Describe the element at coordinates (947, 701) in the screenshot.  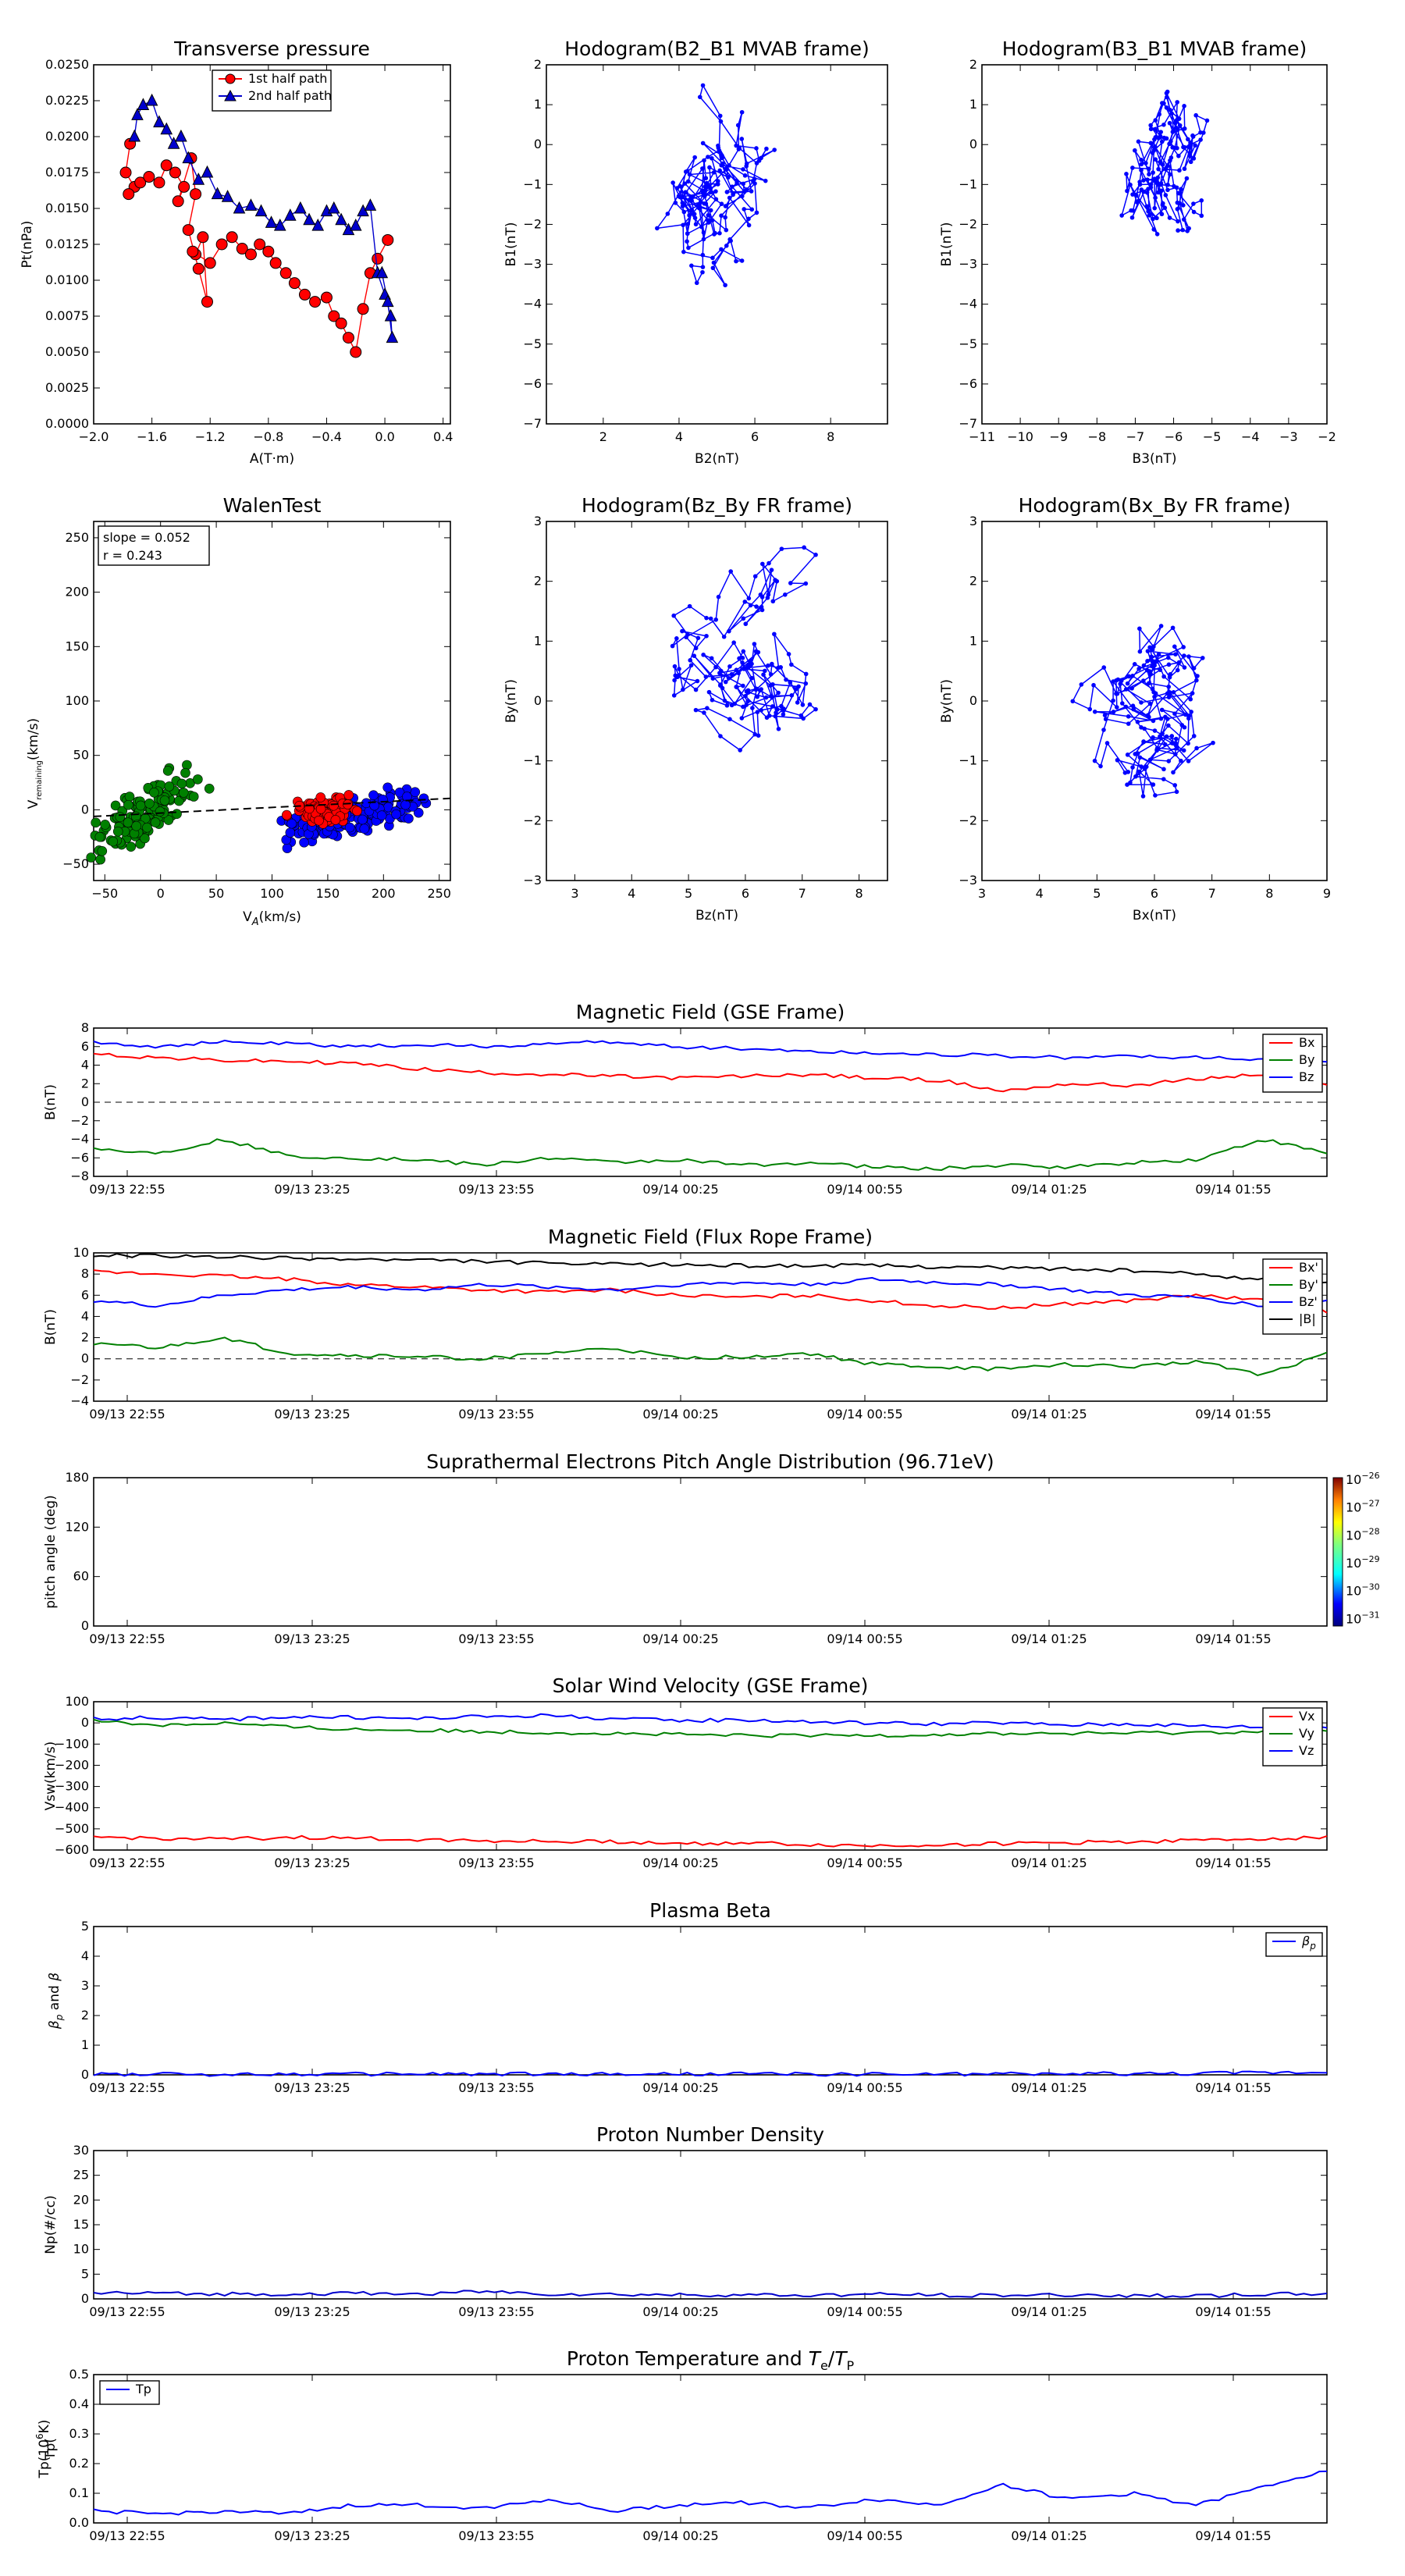
I see `y-axis-label: By(nT)` at that location.